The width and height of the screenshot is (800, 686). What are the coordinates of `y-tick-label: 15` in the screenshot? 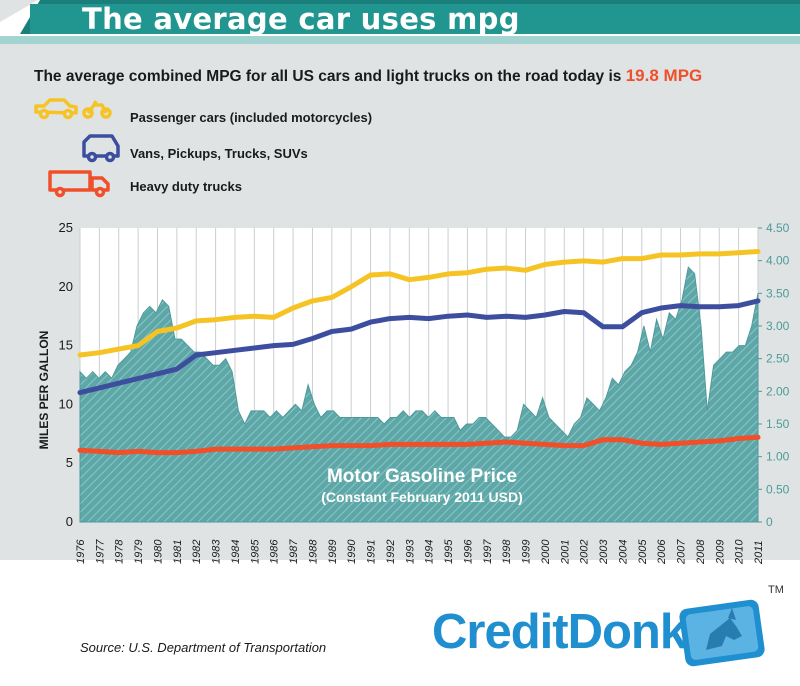 It's located at (66, 345).